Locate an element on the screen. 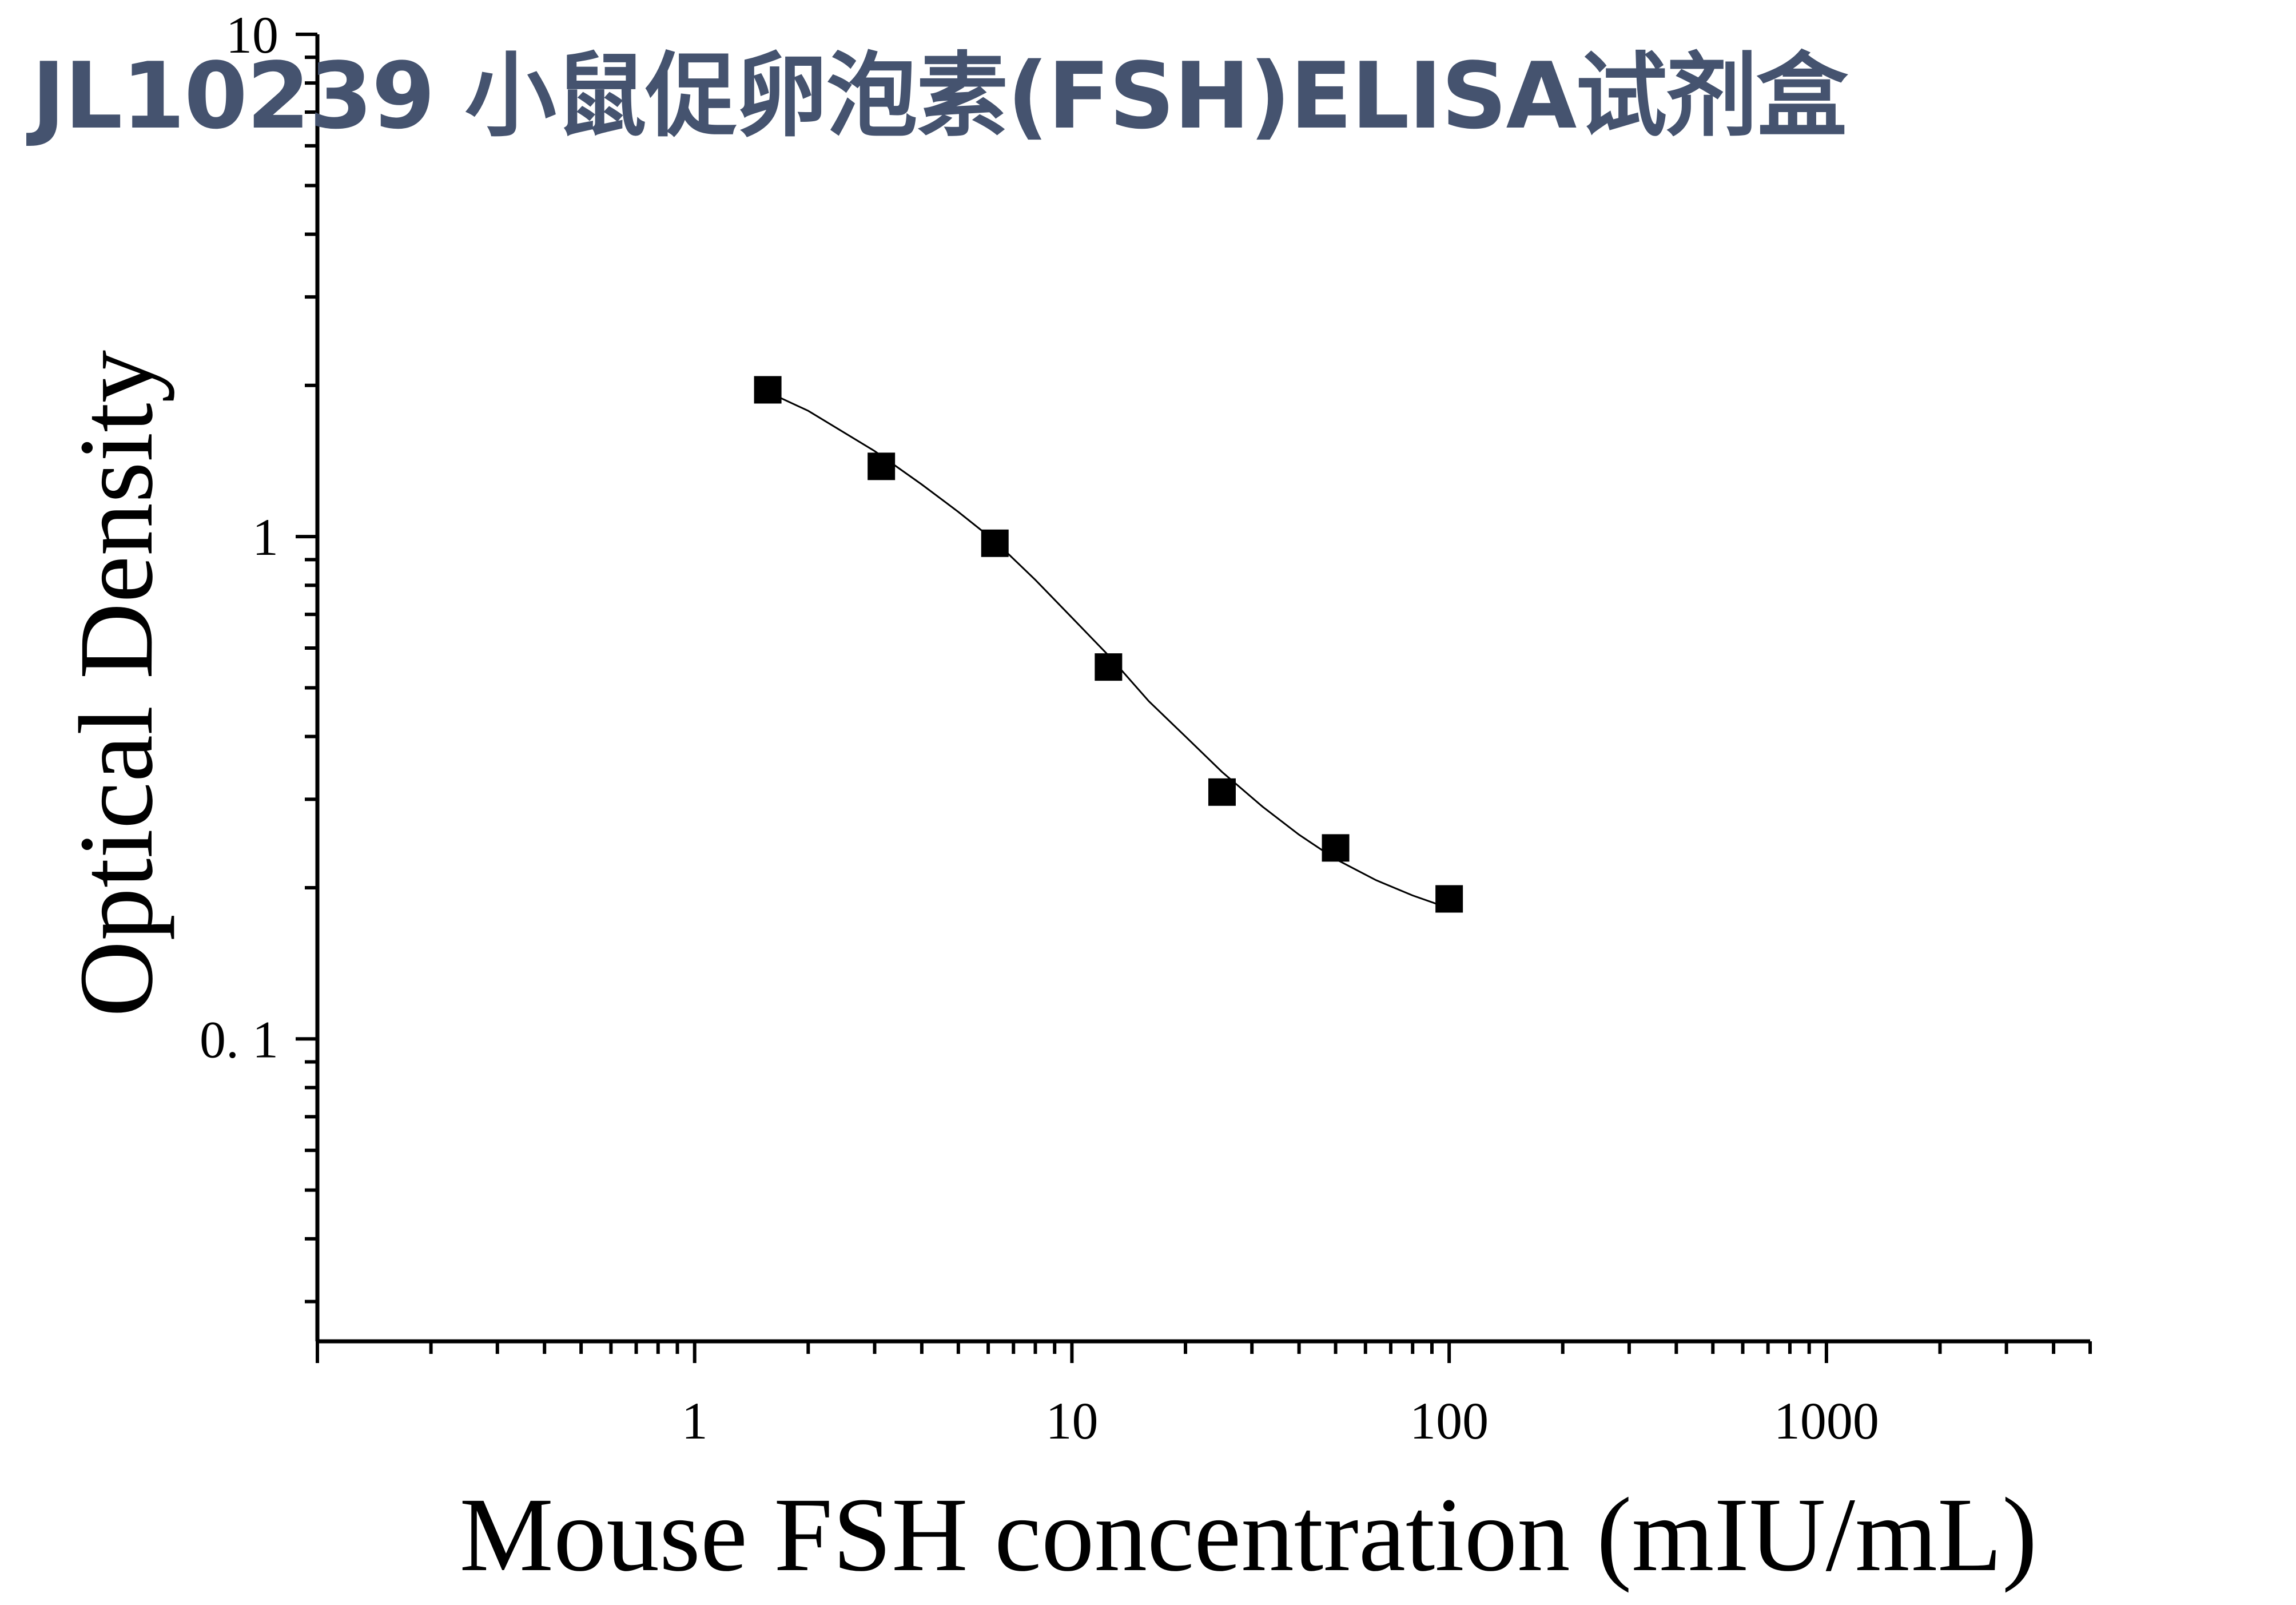  fit-curve is located at coordinates (1109, 650).